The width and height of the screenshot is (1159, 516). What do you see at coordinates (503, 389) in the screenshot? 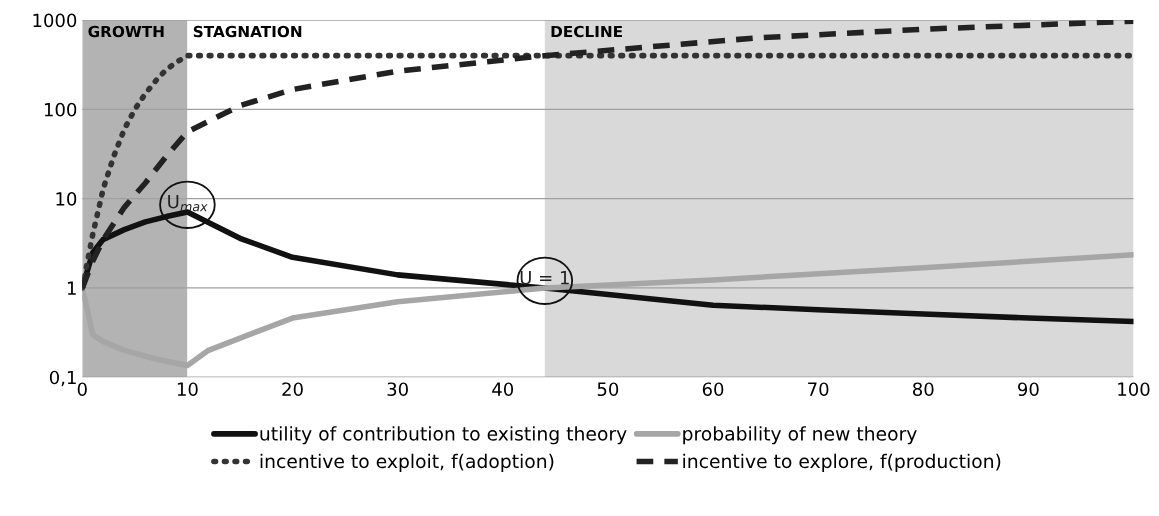
I see `x-tick-label: 40` at bounding box center [503, 389].